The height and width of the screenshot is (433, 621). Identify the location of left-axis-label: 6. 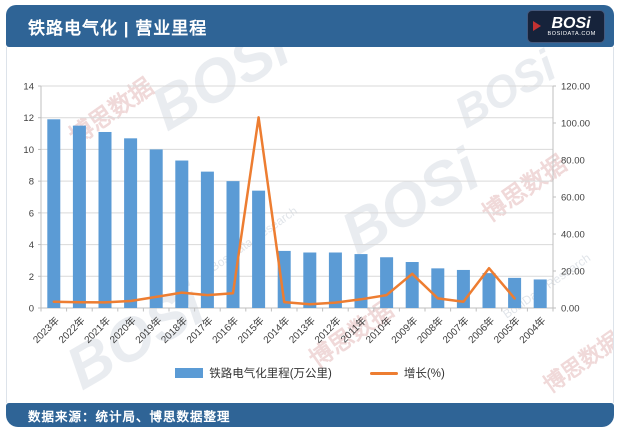
(31, 213).